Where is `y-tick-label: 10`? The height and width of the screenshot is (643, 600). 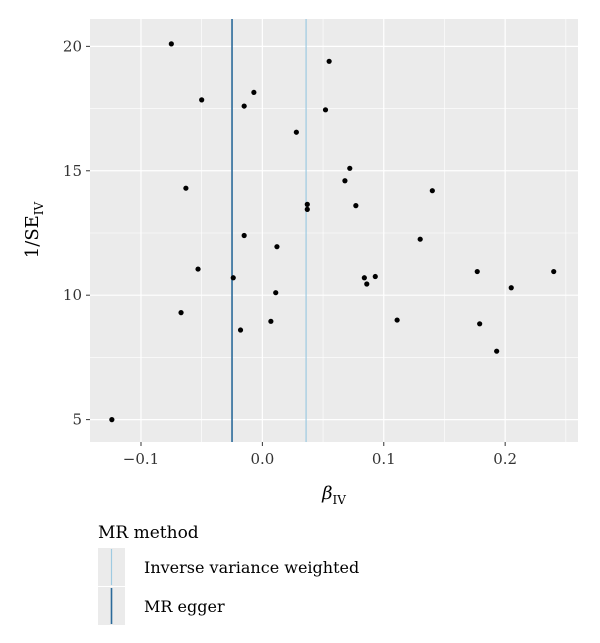 y-tick-label: 10 is located at coordinates (72, 295).